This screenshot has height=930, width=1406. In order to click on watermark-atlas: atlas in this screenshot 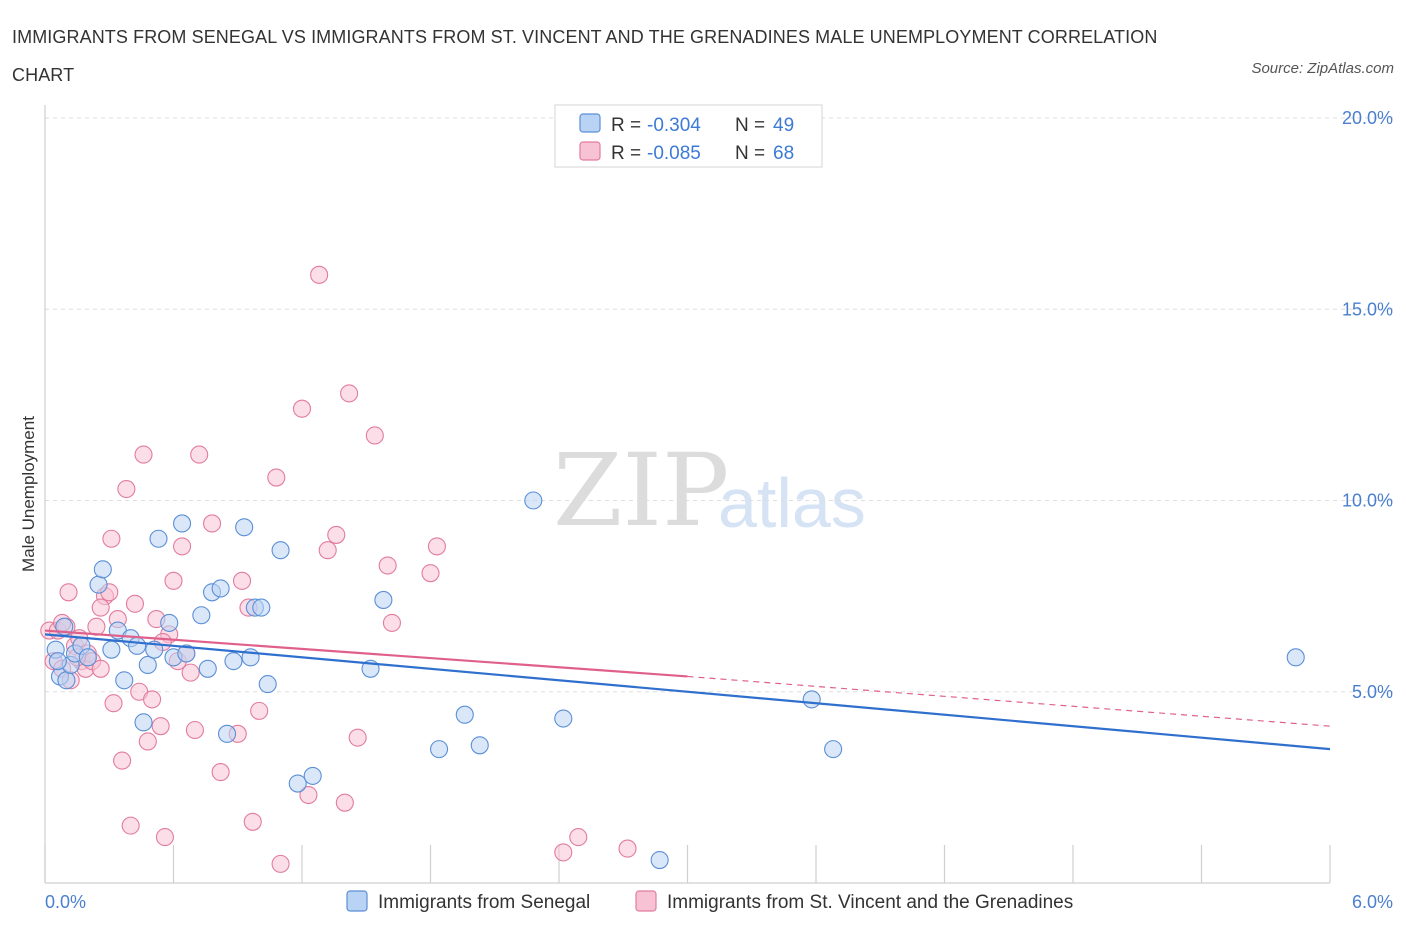, I will do `click(792, 503)`.